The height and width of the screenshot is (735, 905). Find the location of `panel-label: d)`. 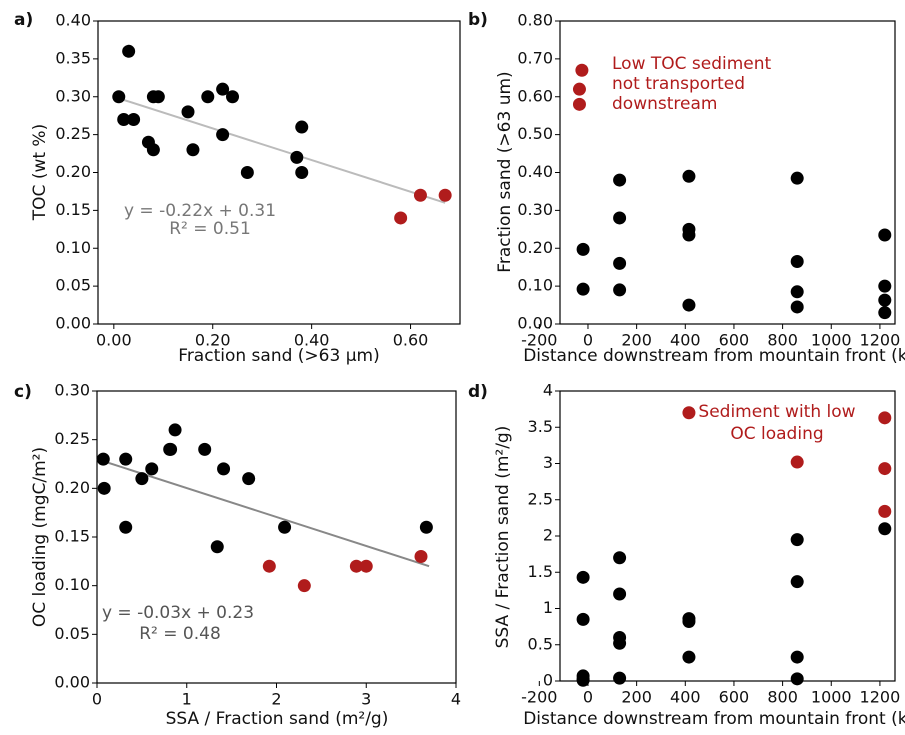

panel-label: d) is located at coordinates (478, 392).